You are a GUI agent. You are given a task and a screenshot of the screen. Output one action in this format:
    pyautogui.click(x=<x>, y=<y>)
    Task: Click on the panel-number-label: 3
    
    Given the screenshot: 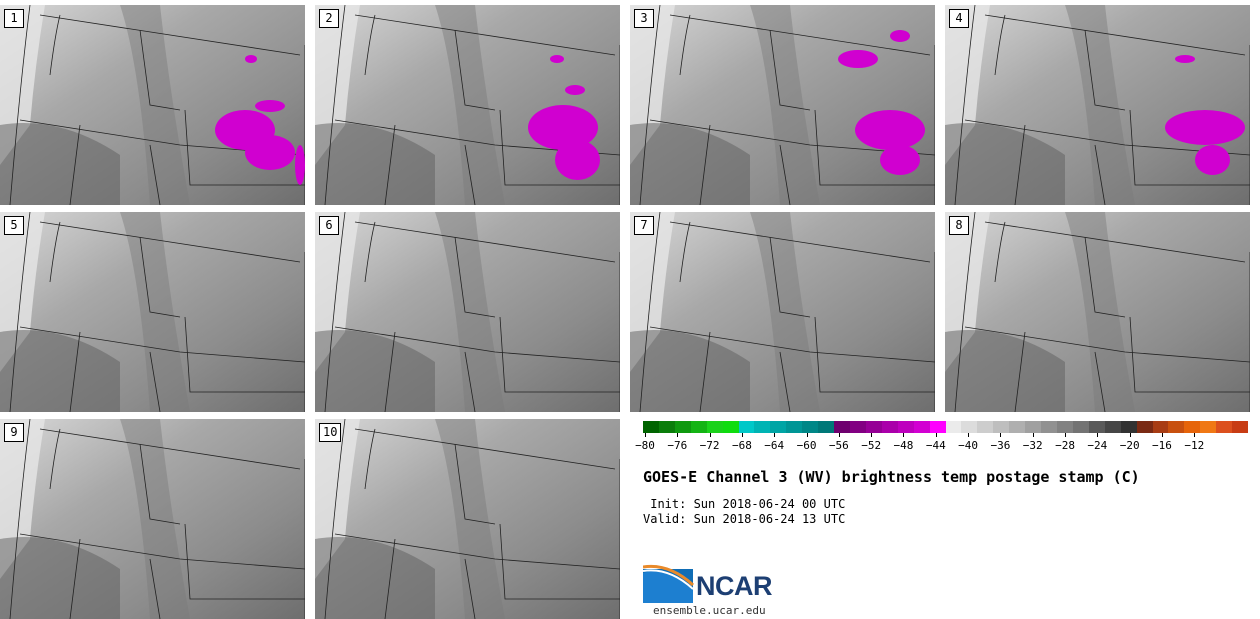 What is the action you would take?
    pyautogui.click(x=644, y=18)
    